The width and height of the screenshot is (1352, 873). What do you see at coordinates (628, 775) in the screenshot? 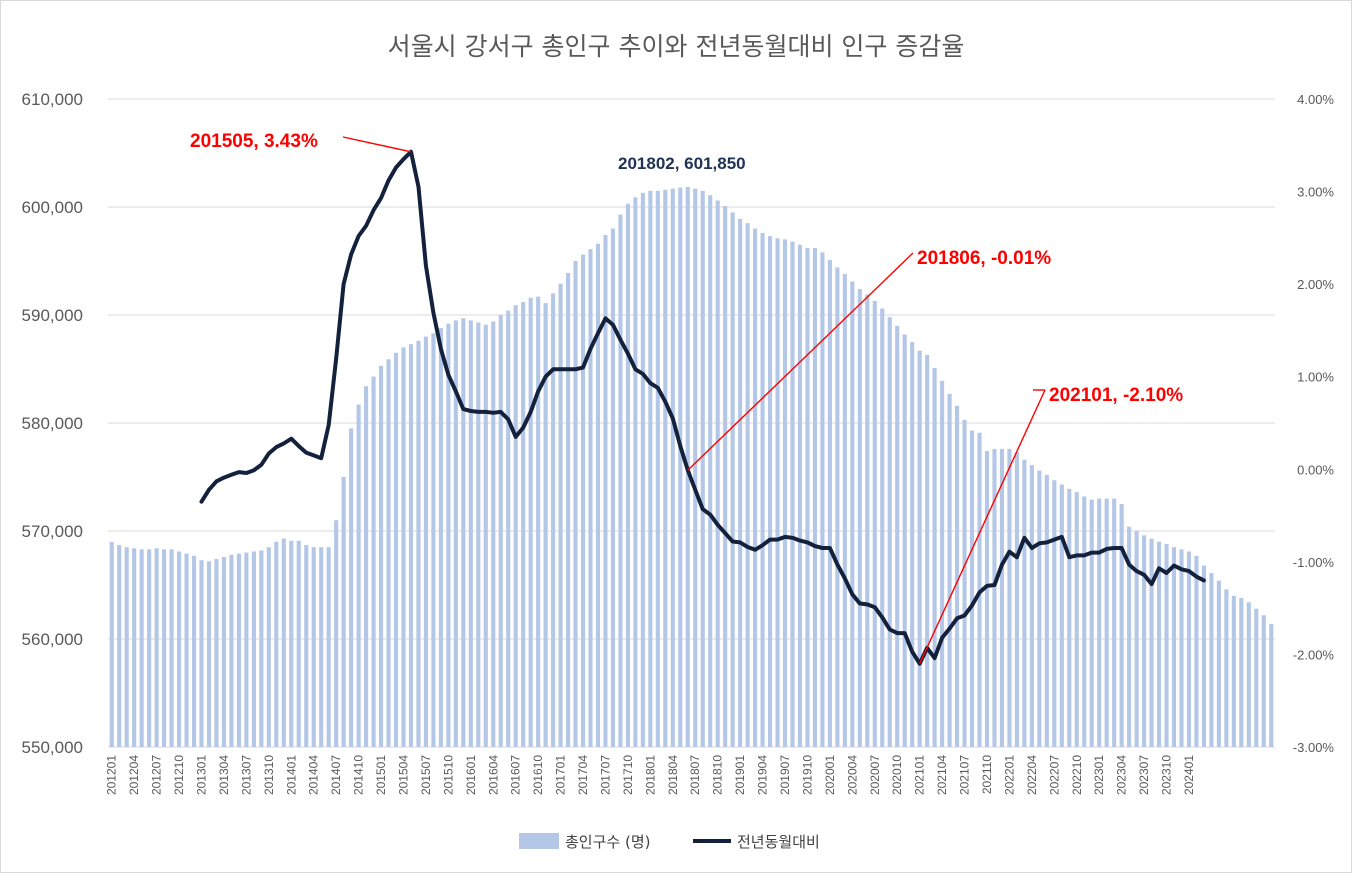
I see `x-tick-label: 201710` at bounding box center [628, 775].